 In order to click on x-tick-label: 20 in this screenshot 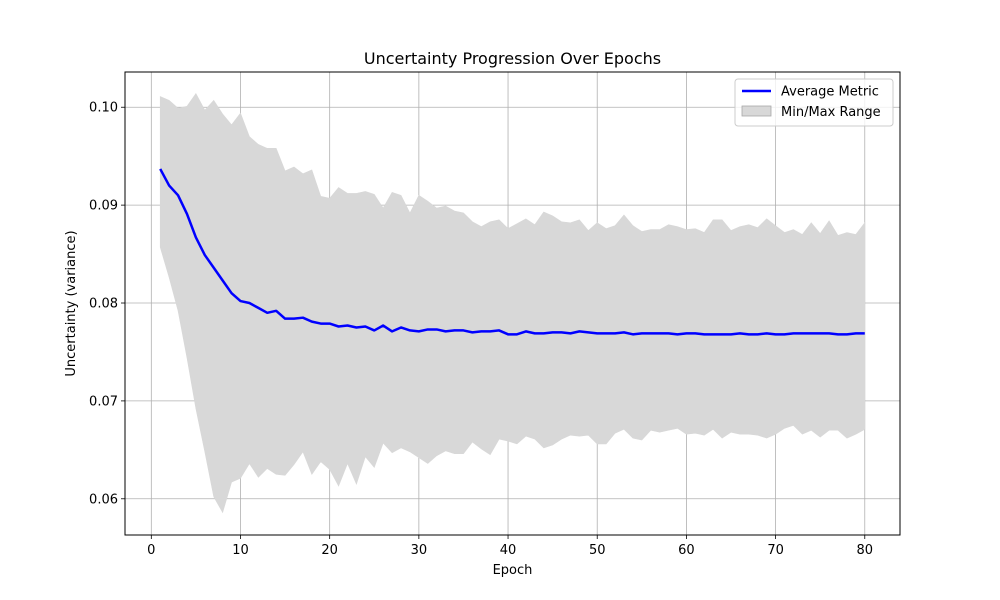, I will do `click(329, 550)`.